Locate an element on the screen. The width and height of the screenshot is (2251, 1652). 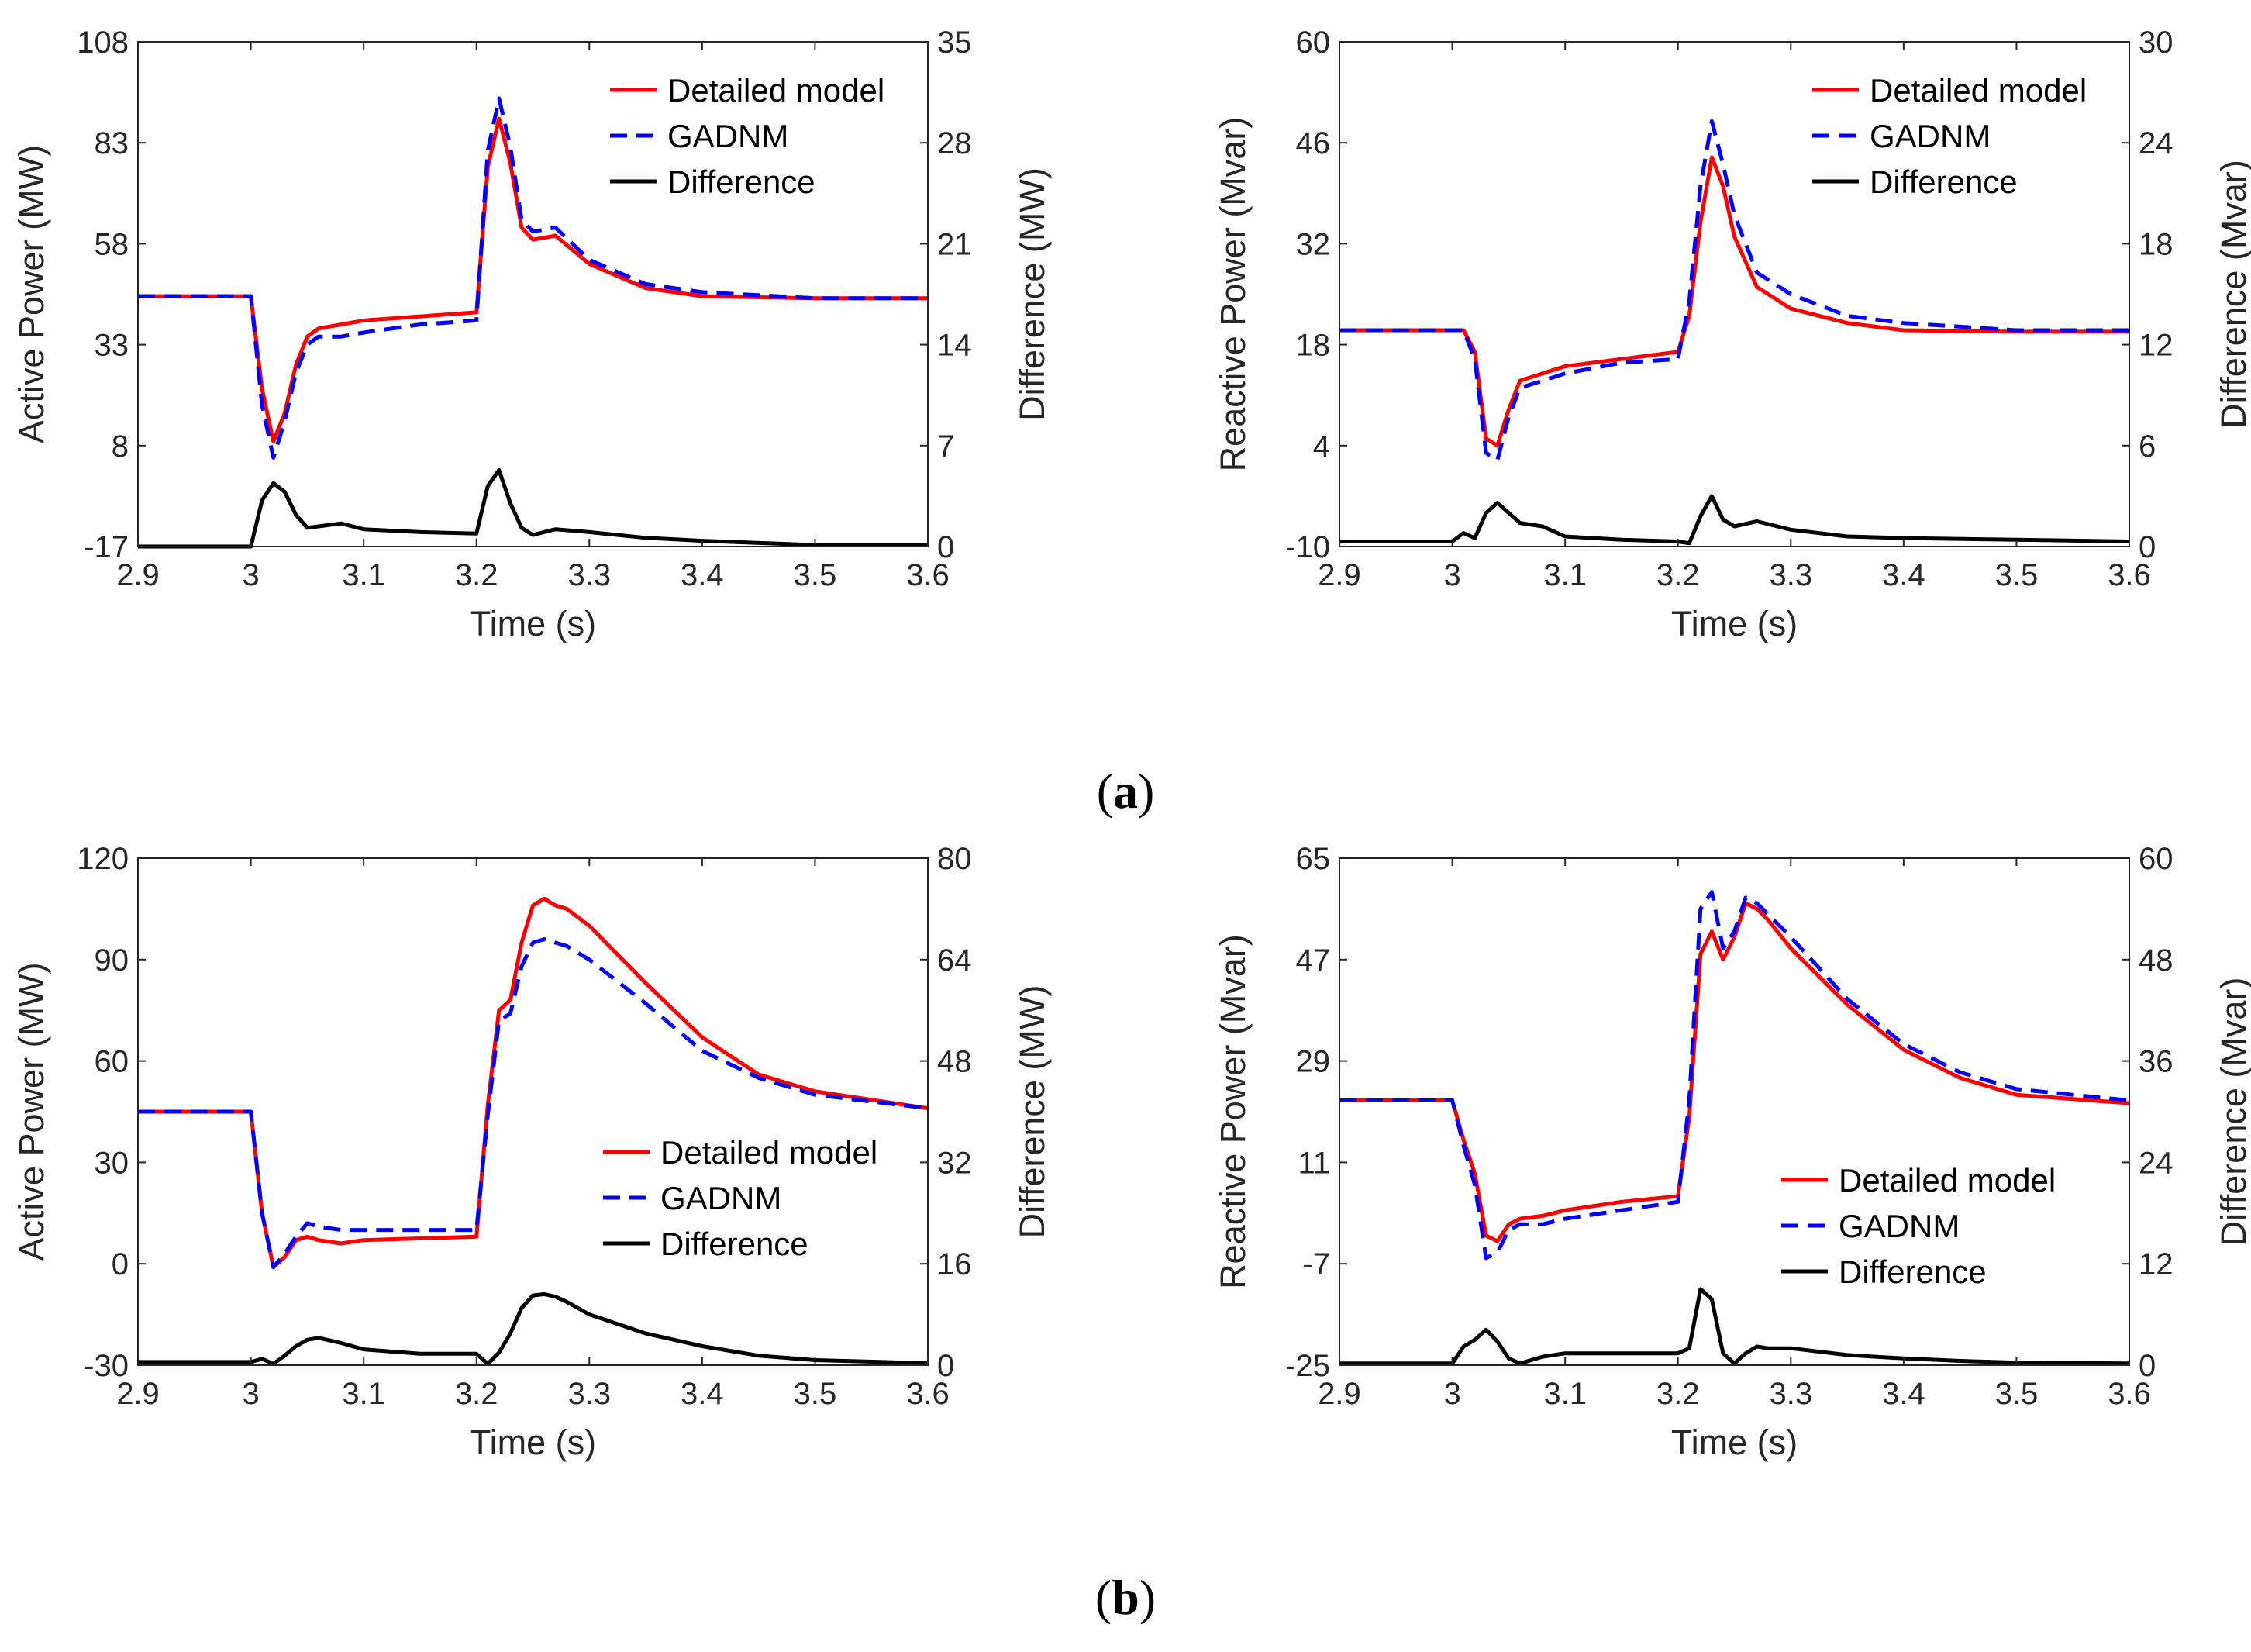
y-tick-label: 65 is located at coordinates (1313, 859).